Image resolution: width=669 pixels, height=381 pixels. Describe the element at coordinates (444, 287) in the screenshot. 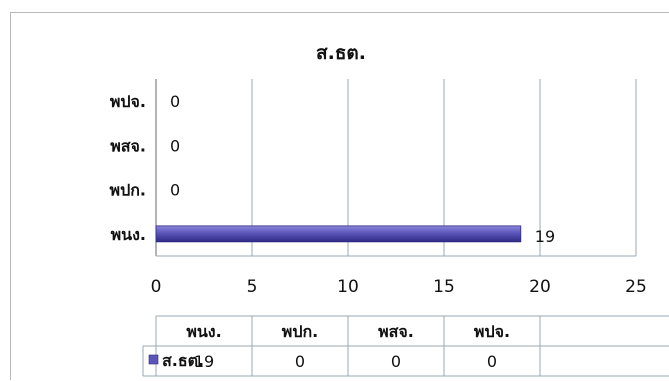

I see `x-tick-label: 15` at that location.